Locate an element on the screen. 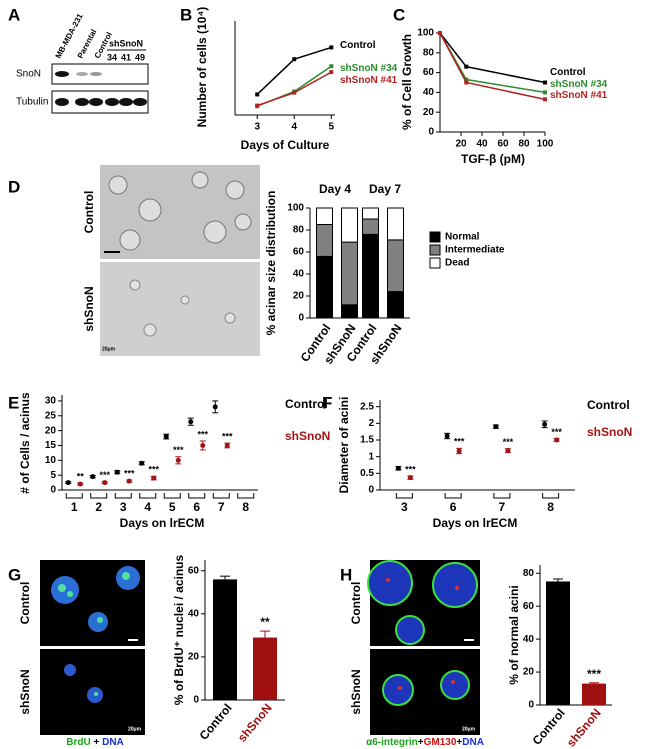  y-tick-label: 30 is located at coordinates (51, 401).